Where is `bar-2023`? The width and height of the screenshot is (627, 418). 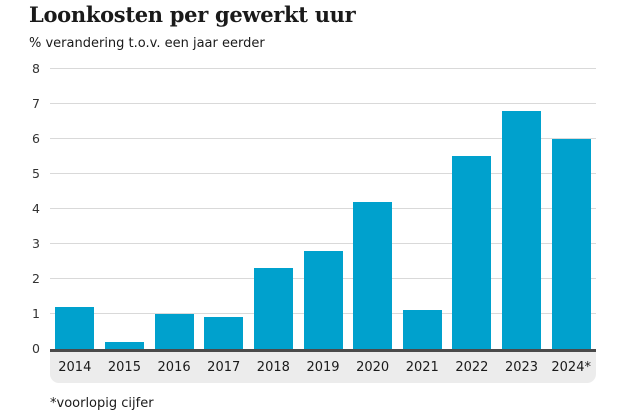
bar-2023 is located at coordinates (522, 229).